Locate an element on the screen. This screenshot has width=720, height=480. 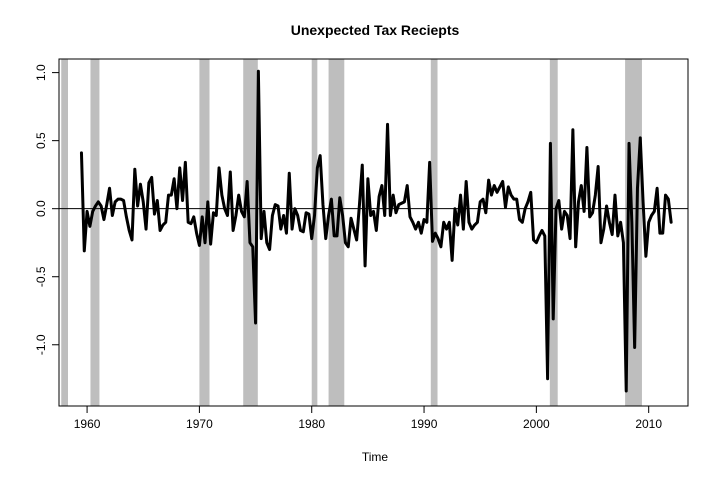
x-tick-label-1970: 1970 is located at coordinates (199, 424).